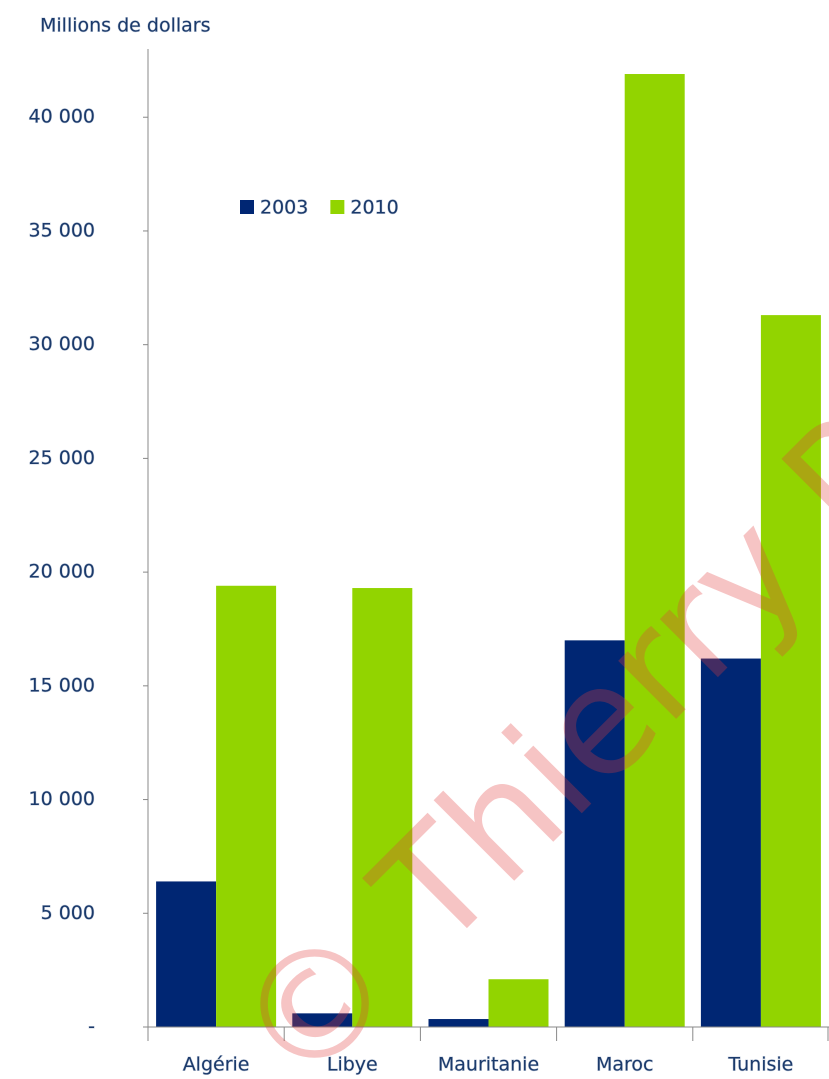 The image size is (829, 1079). I want to click on x-tick-label: Tunisie, so click(760, 1065).